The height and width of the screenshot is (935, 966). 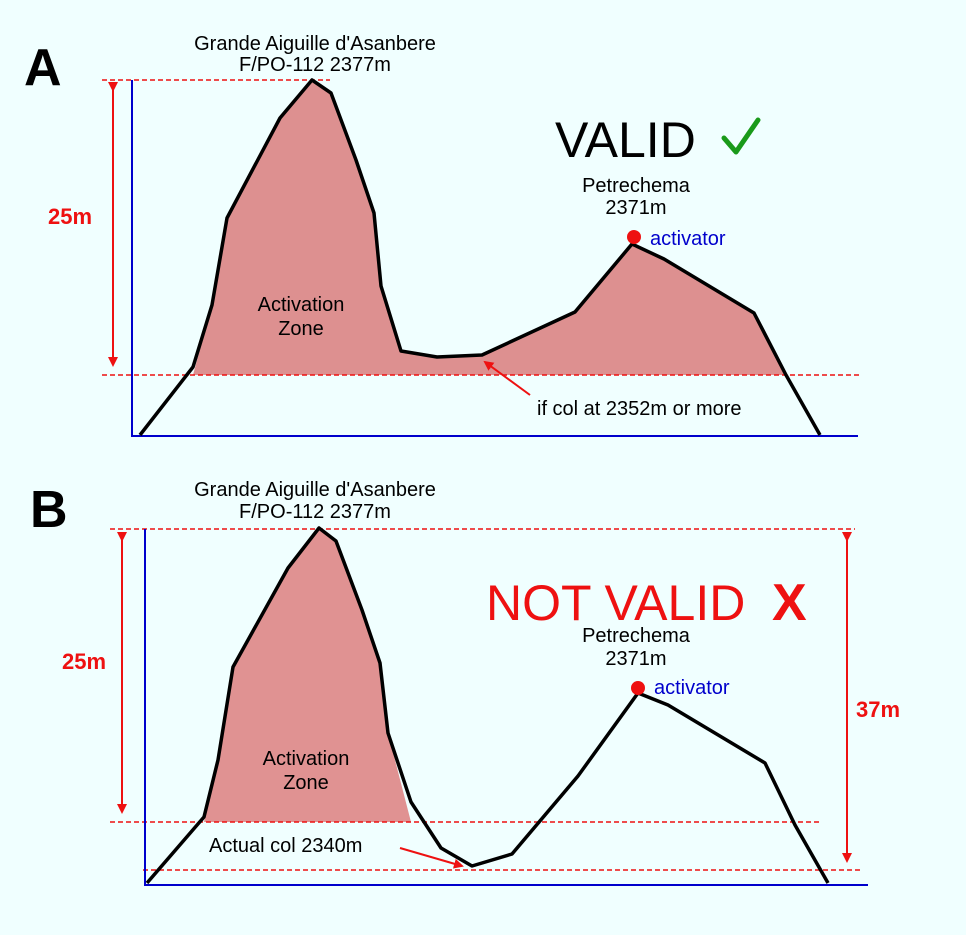 I want to click on x-mark-icon: X, so click(x=789, y=603).